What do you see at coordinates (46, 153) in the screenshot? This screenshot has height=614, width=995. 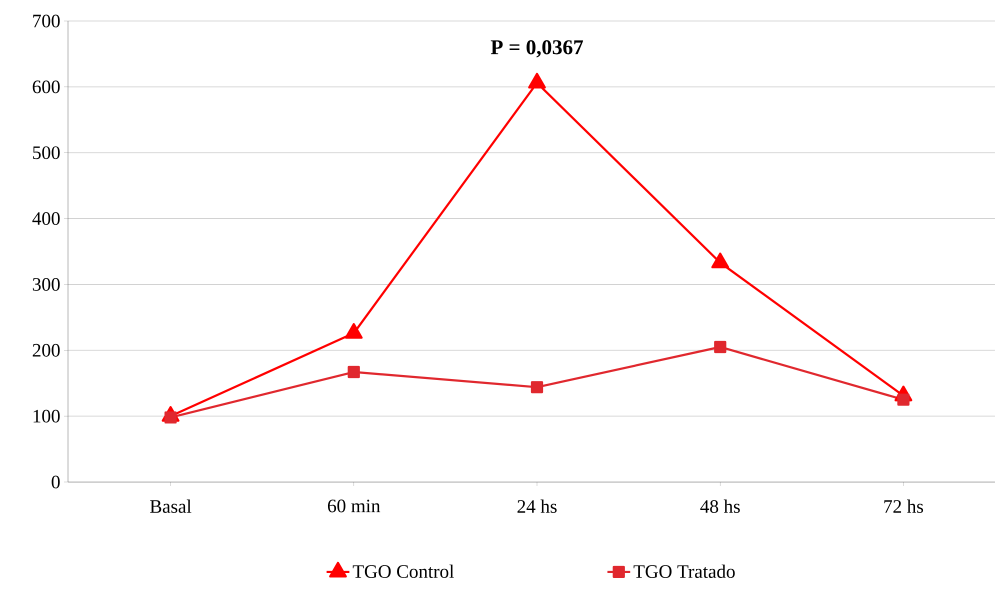 I see `y-tick-label: 500` at bounding box center [46, 153].